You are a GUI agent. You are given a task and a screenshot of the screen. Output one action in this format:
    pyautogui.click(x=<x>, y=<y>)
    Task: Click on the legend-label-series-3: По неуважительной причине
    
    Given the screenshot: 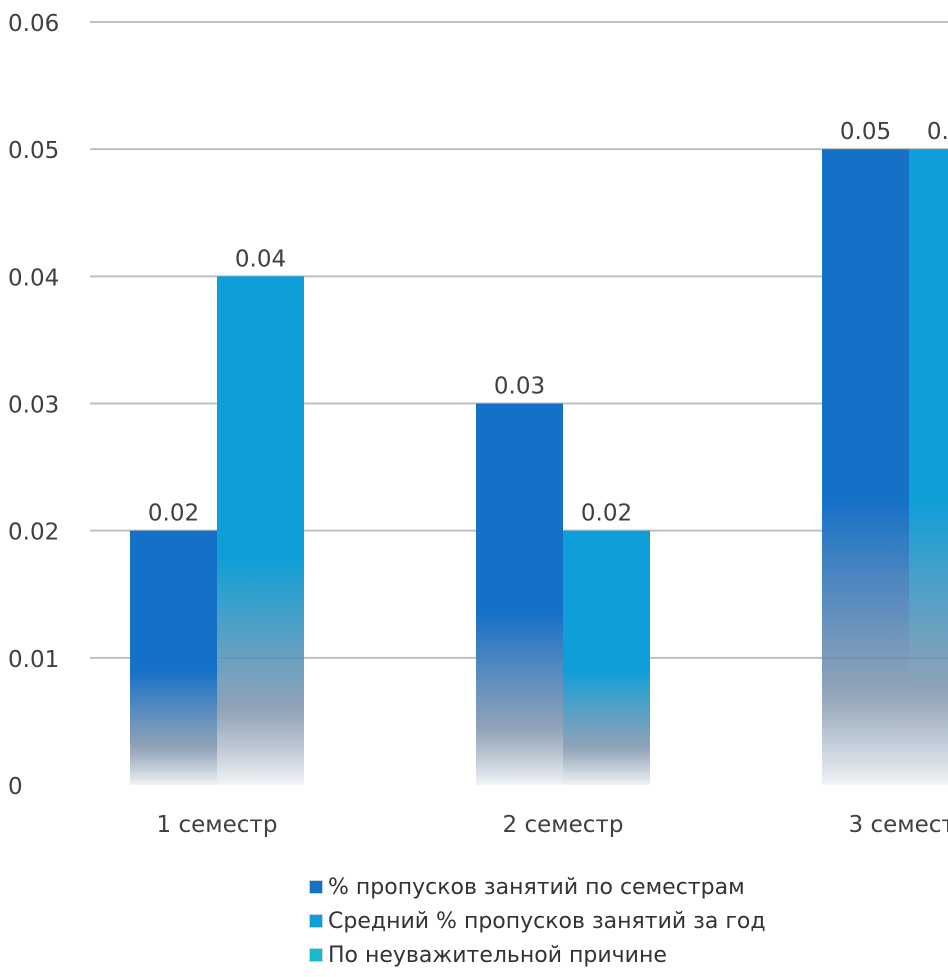 What is the action you would take?
    pyautogui.click(x=497, y=955)
    